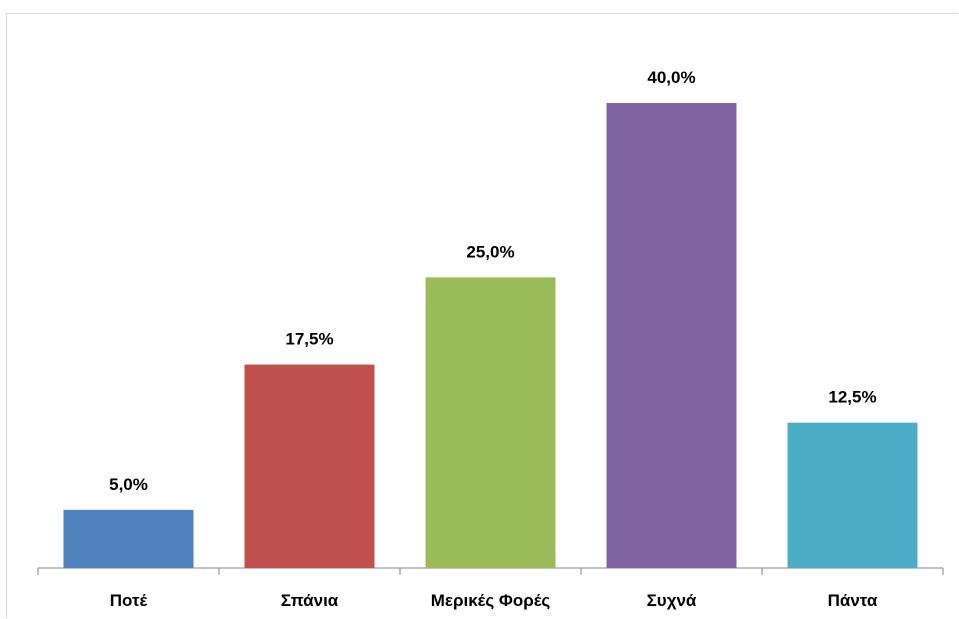  What do you see at coordinates (490, 251) in the screenshot?
I see `data-label-3: 25,0%` at bounding box center [490, 251].